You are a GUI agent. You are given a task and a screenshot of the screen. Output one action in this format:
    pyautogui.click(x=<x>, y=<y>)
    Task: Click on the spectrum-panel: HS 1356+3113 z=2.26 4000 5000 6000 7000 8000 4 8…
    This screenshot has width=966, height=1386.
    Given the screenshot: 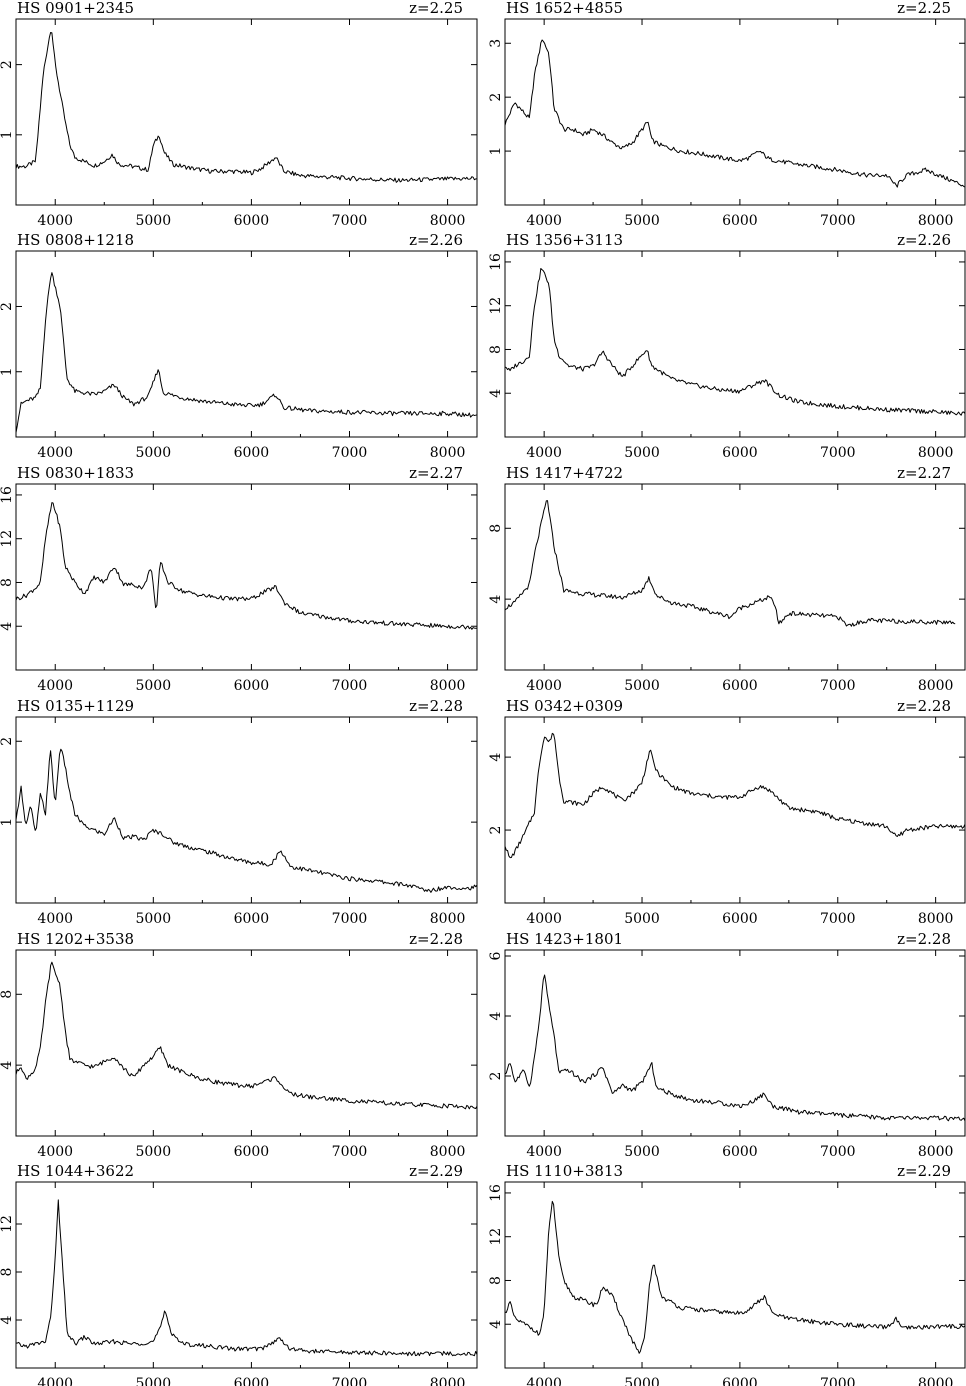 What is the action you would take?
    pyautogui.click(x=727, y=346)
    